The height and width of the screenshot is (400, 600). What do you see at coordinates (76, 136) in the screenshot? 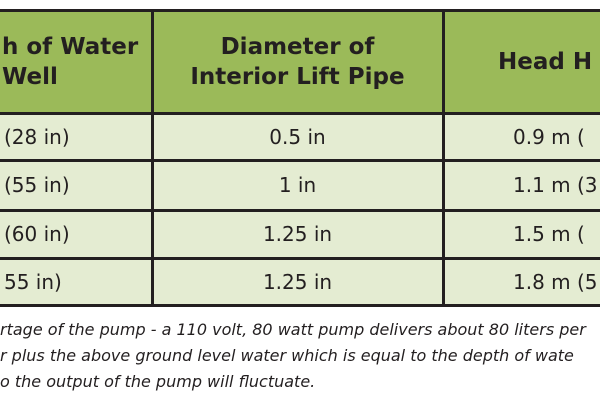
I see `table-cell: (28 in)` at bounding box center [76, 136].